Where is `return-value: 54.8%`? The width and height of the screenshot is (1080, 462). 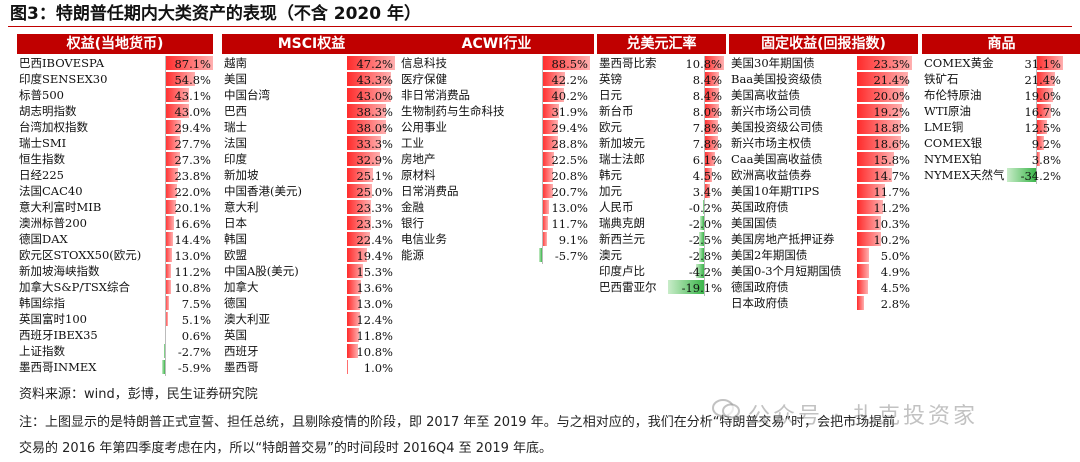 return-value: 54.8% is located at coordinates (192, 80).